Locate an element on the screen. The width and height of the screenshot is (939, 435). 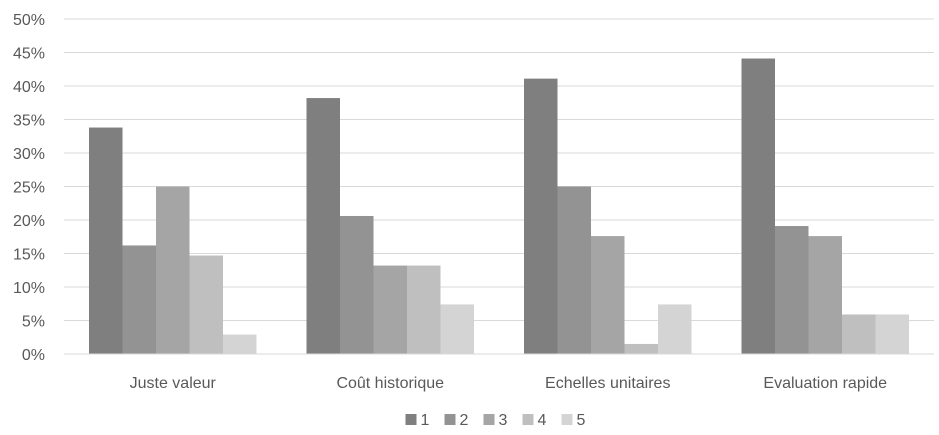
legend-label-5: 5 is located at coordinates (581, 420).